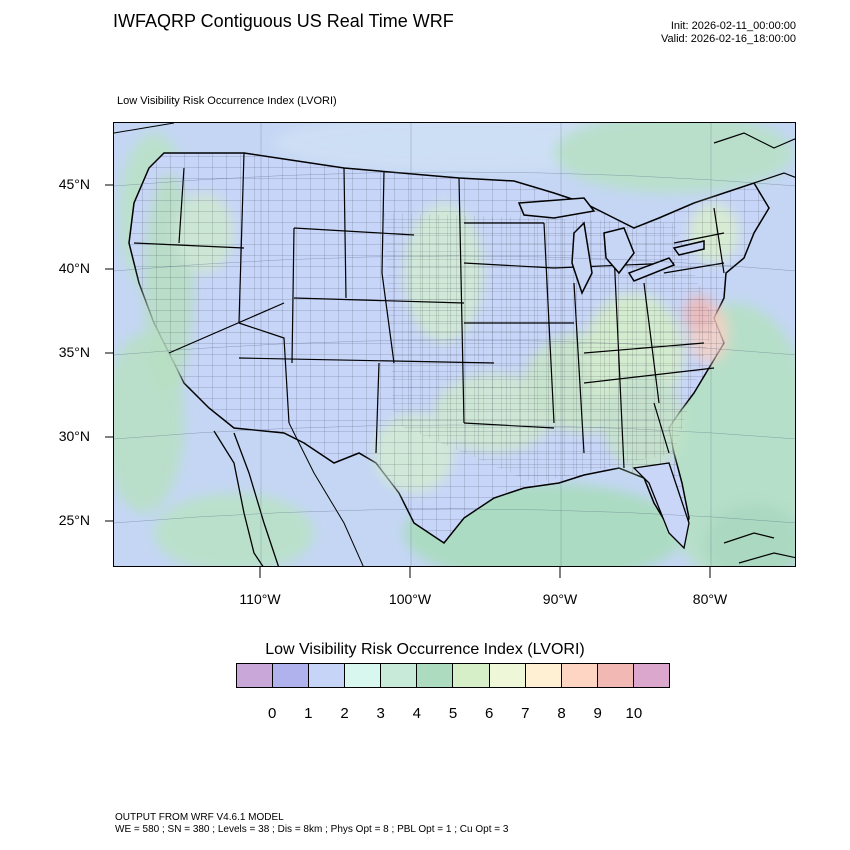 This screenshot has height=850, width=850. I want to click on lat-label-45n: 45°N, so click(74, 184).